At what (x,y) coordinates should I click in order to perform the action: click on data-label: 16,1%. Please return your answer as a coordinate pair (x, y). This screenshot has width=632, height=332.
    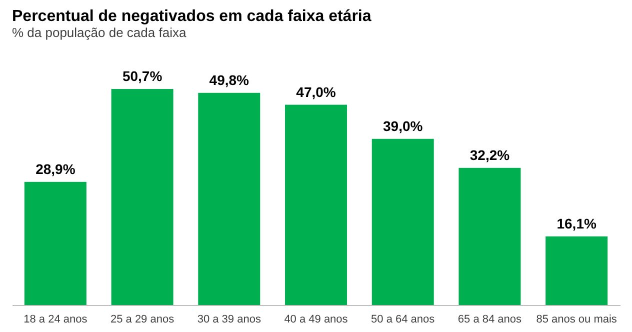
    Looking at the image, I should click on (576, 223).